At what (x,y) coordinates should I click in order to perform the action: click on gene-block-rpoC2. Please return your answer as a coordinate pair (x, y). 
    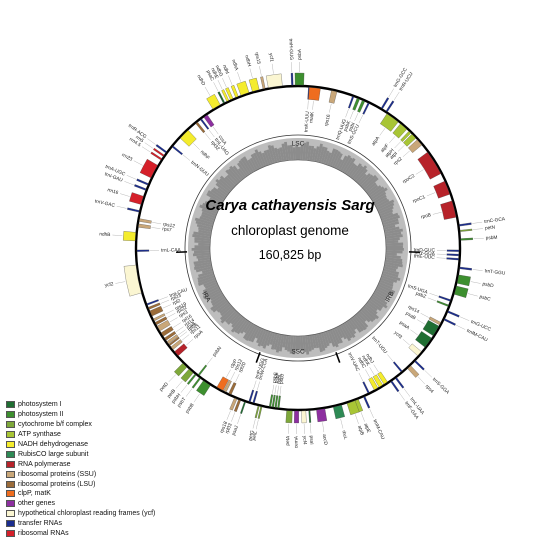
    Looking at the image, I should click on (429, 166).